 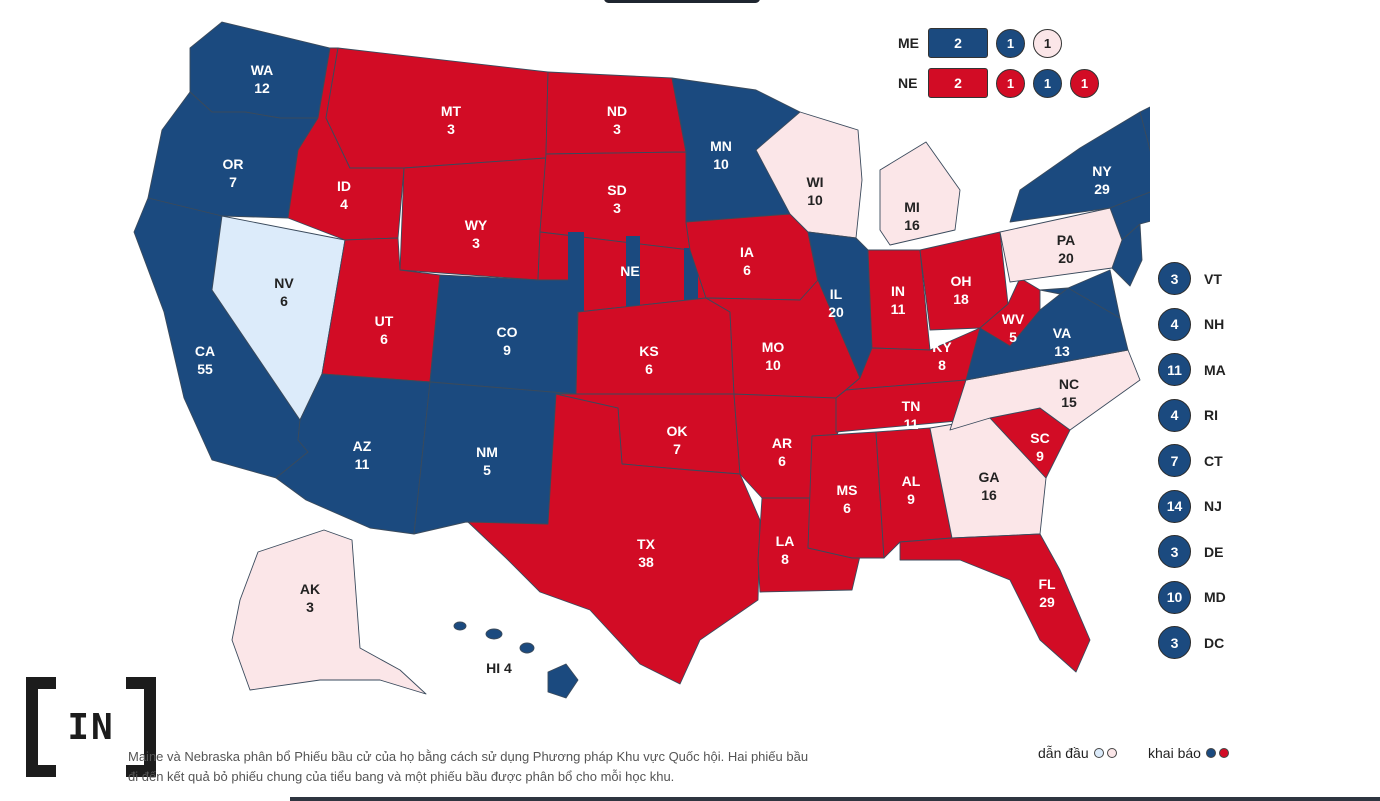 What do you see at coordinates (310, 589) in the screenshot?
I see `state-code: AK` at bounding box center [310, 589].